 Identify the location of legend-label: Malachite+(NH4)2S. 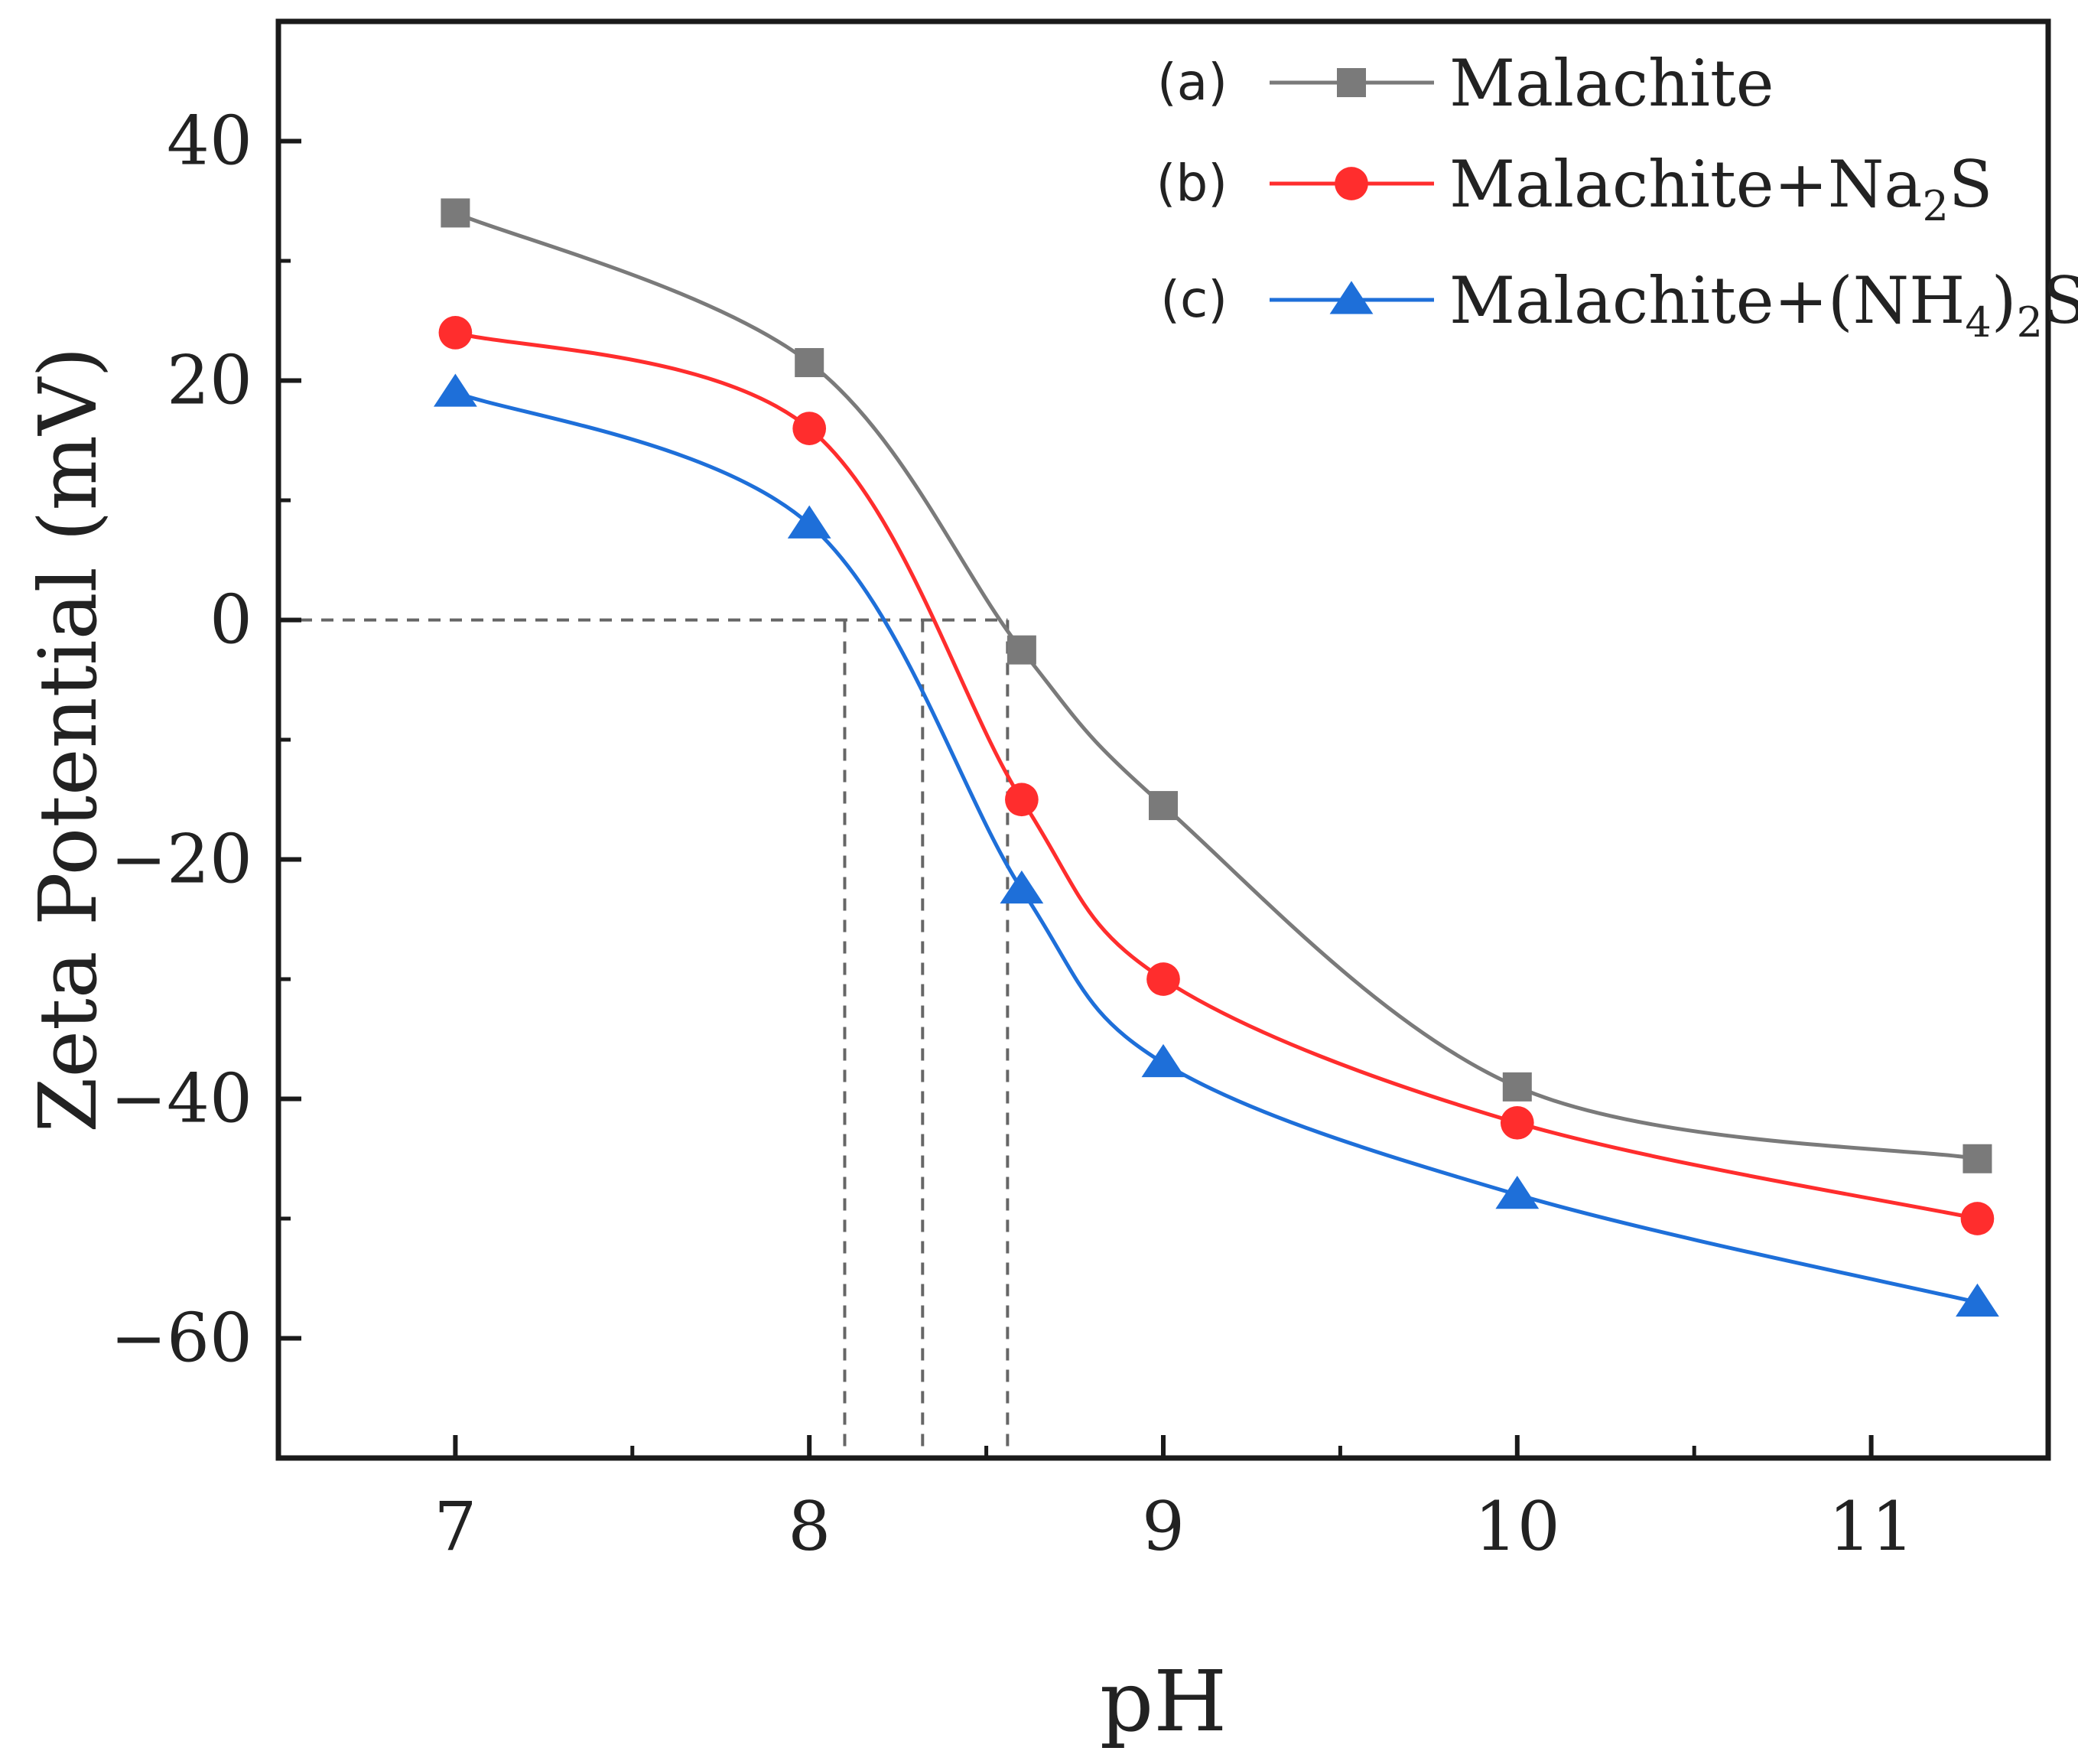
(1764, 305).